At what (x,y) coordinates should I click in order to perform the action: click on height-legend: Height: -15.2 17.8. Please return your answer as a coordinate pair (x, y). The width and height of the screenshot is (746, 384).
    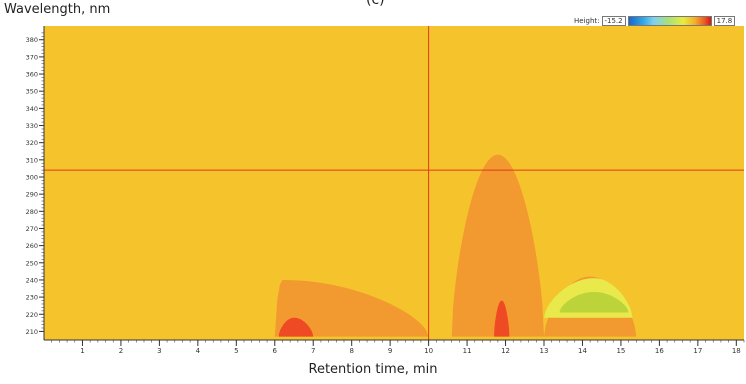
    Looking at the image, I should click on (655, 21).